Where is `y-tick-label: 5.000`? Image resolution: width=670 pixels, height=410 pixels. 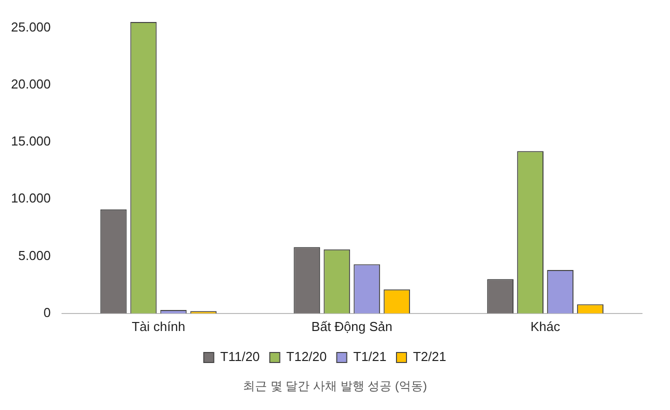
y-tick-label: 5.000 is located at coordinates (34, 255).